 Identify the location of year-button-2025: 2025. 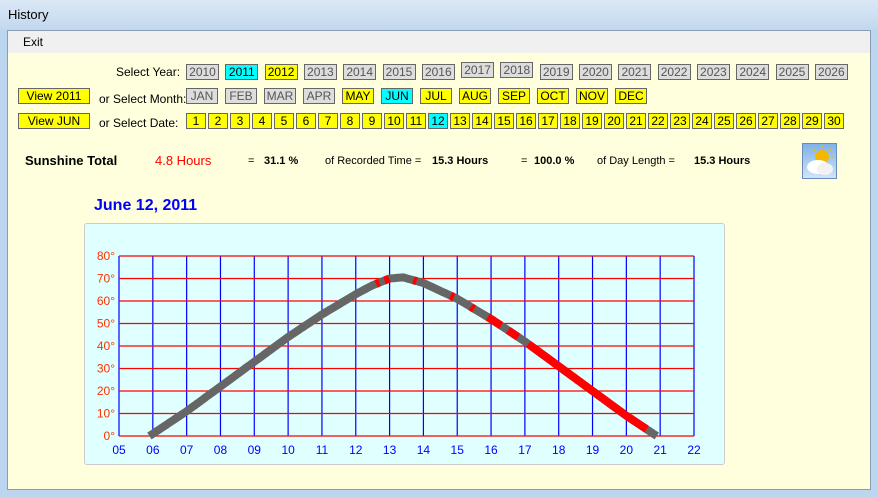
(792, 72).